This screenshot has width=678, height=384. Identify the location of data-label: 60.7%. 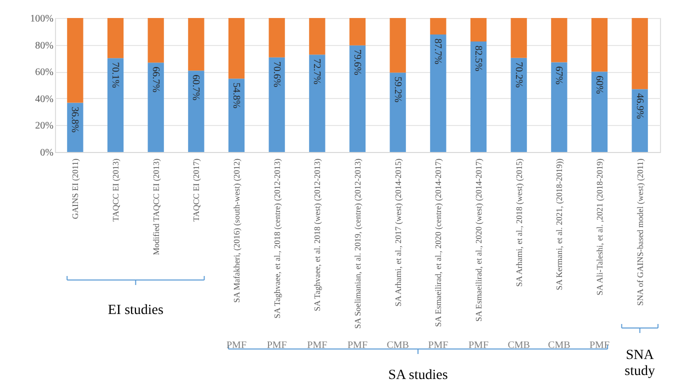
(196, 87).